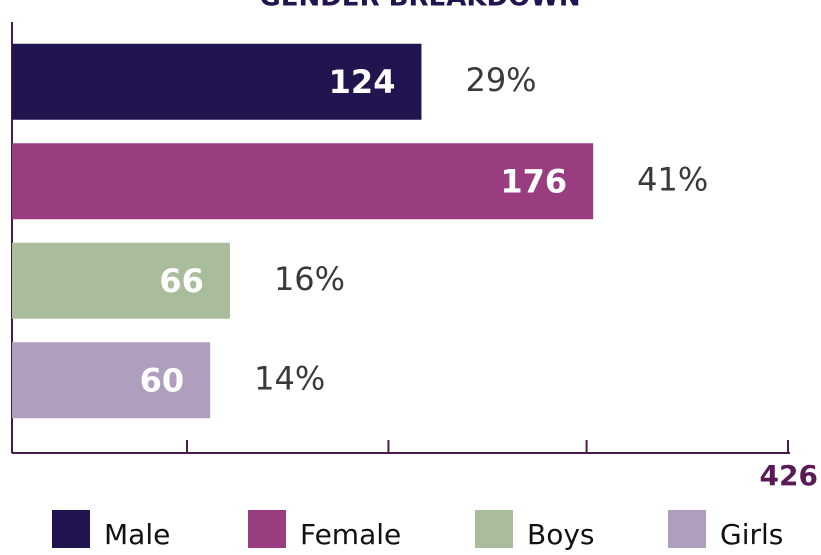 This screenshot has width=821, height=555. I want to click on percent-label: 29%, so click(500, 80).